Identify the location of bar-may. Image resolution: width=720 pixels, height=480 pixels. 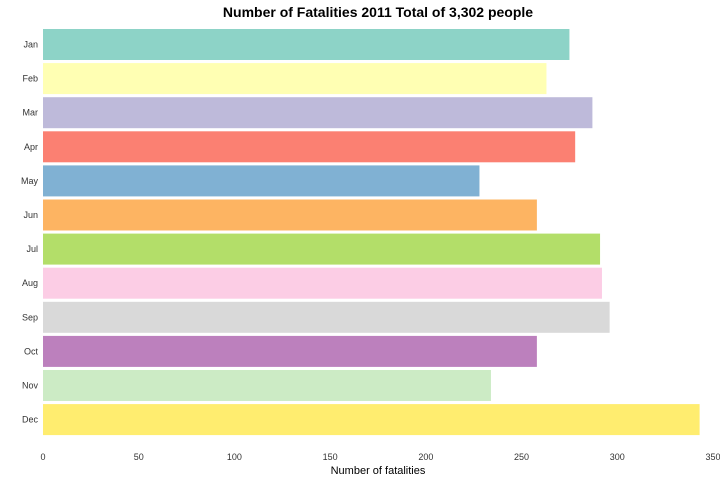
(261, 181).